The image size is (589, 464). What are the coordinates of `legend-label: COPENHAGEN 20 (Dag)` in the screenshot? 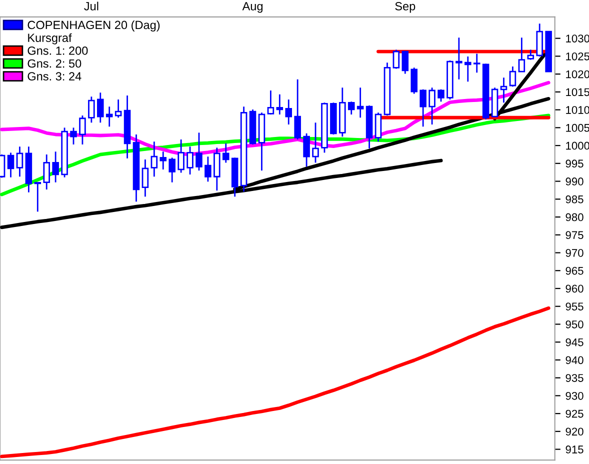 It's located at (94, 26).